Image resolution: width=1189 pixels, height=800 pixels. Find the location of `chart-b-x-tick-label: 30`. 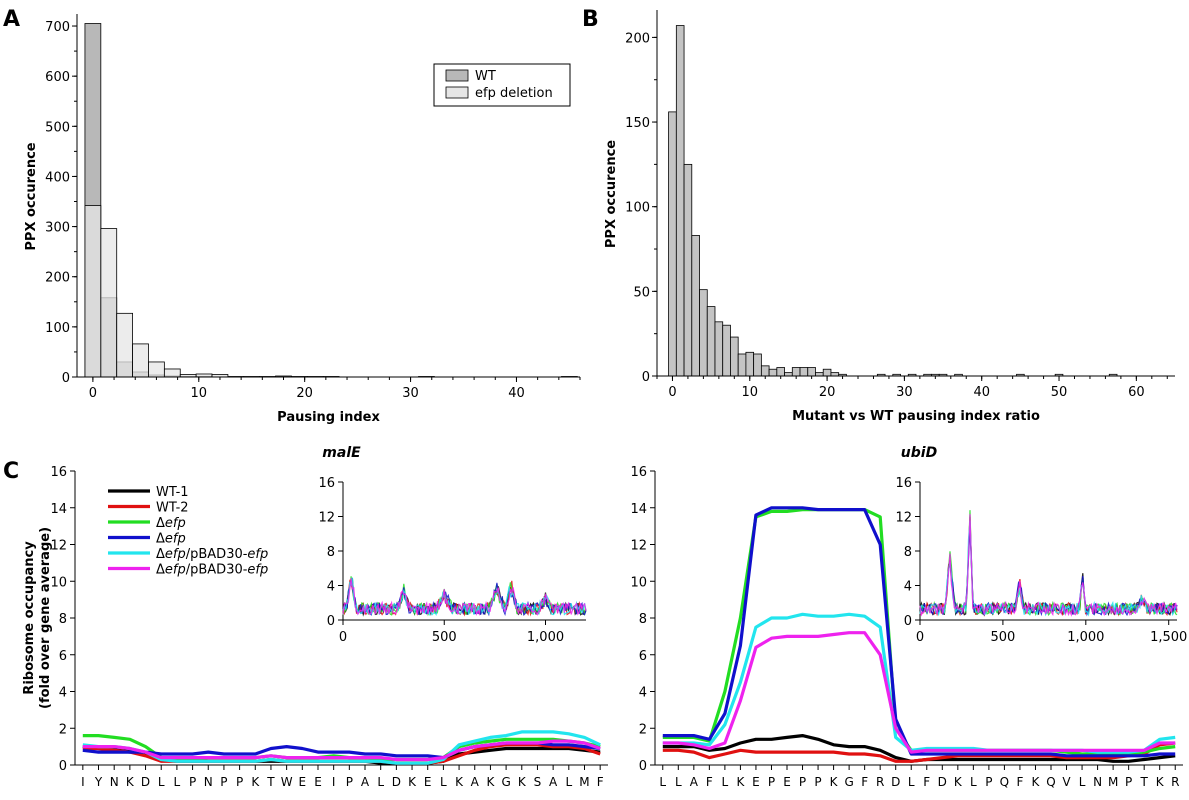

chart-b-x-tick-label: 30 is located at coordinates (904, 392).